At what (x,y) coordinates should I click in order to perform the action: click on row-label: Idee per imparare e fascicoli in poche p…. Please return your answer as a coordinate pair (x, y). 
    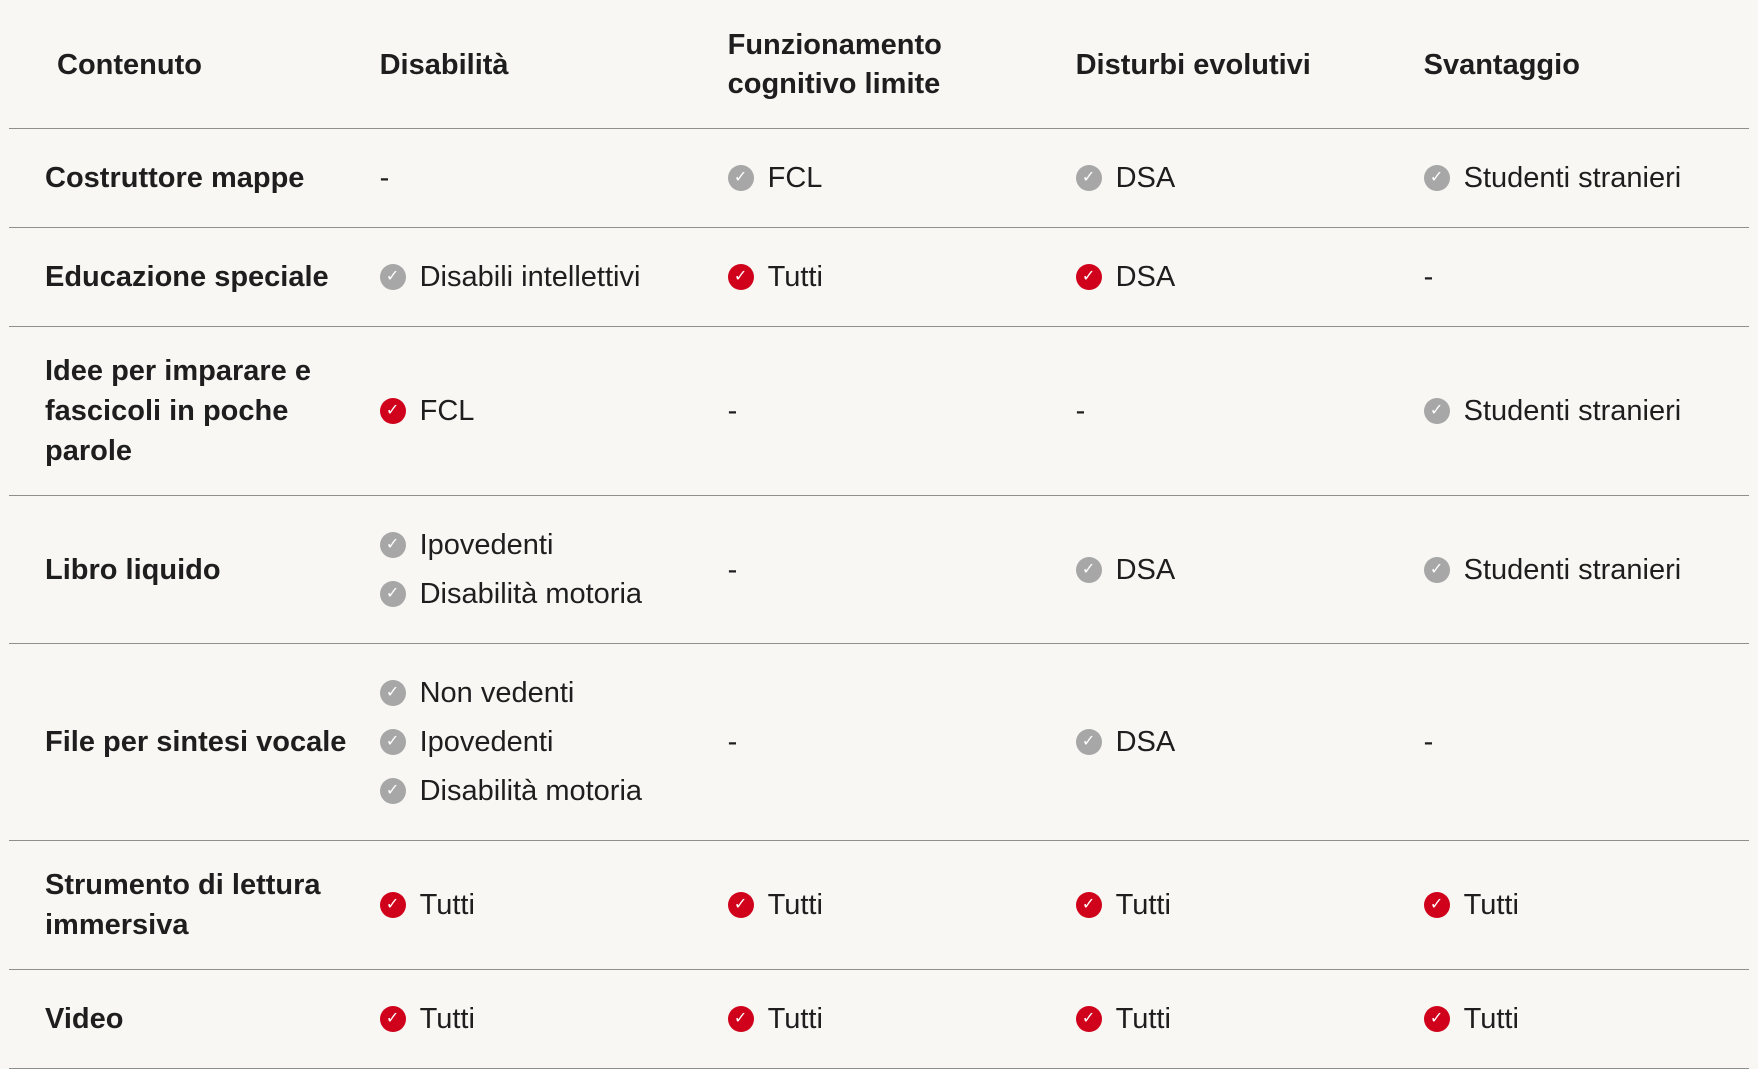
    Looking at the image, I should click on (194, 411).